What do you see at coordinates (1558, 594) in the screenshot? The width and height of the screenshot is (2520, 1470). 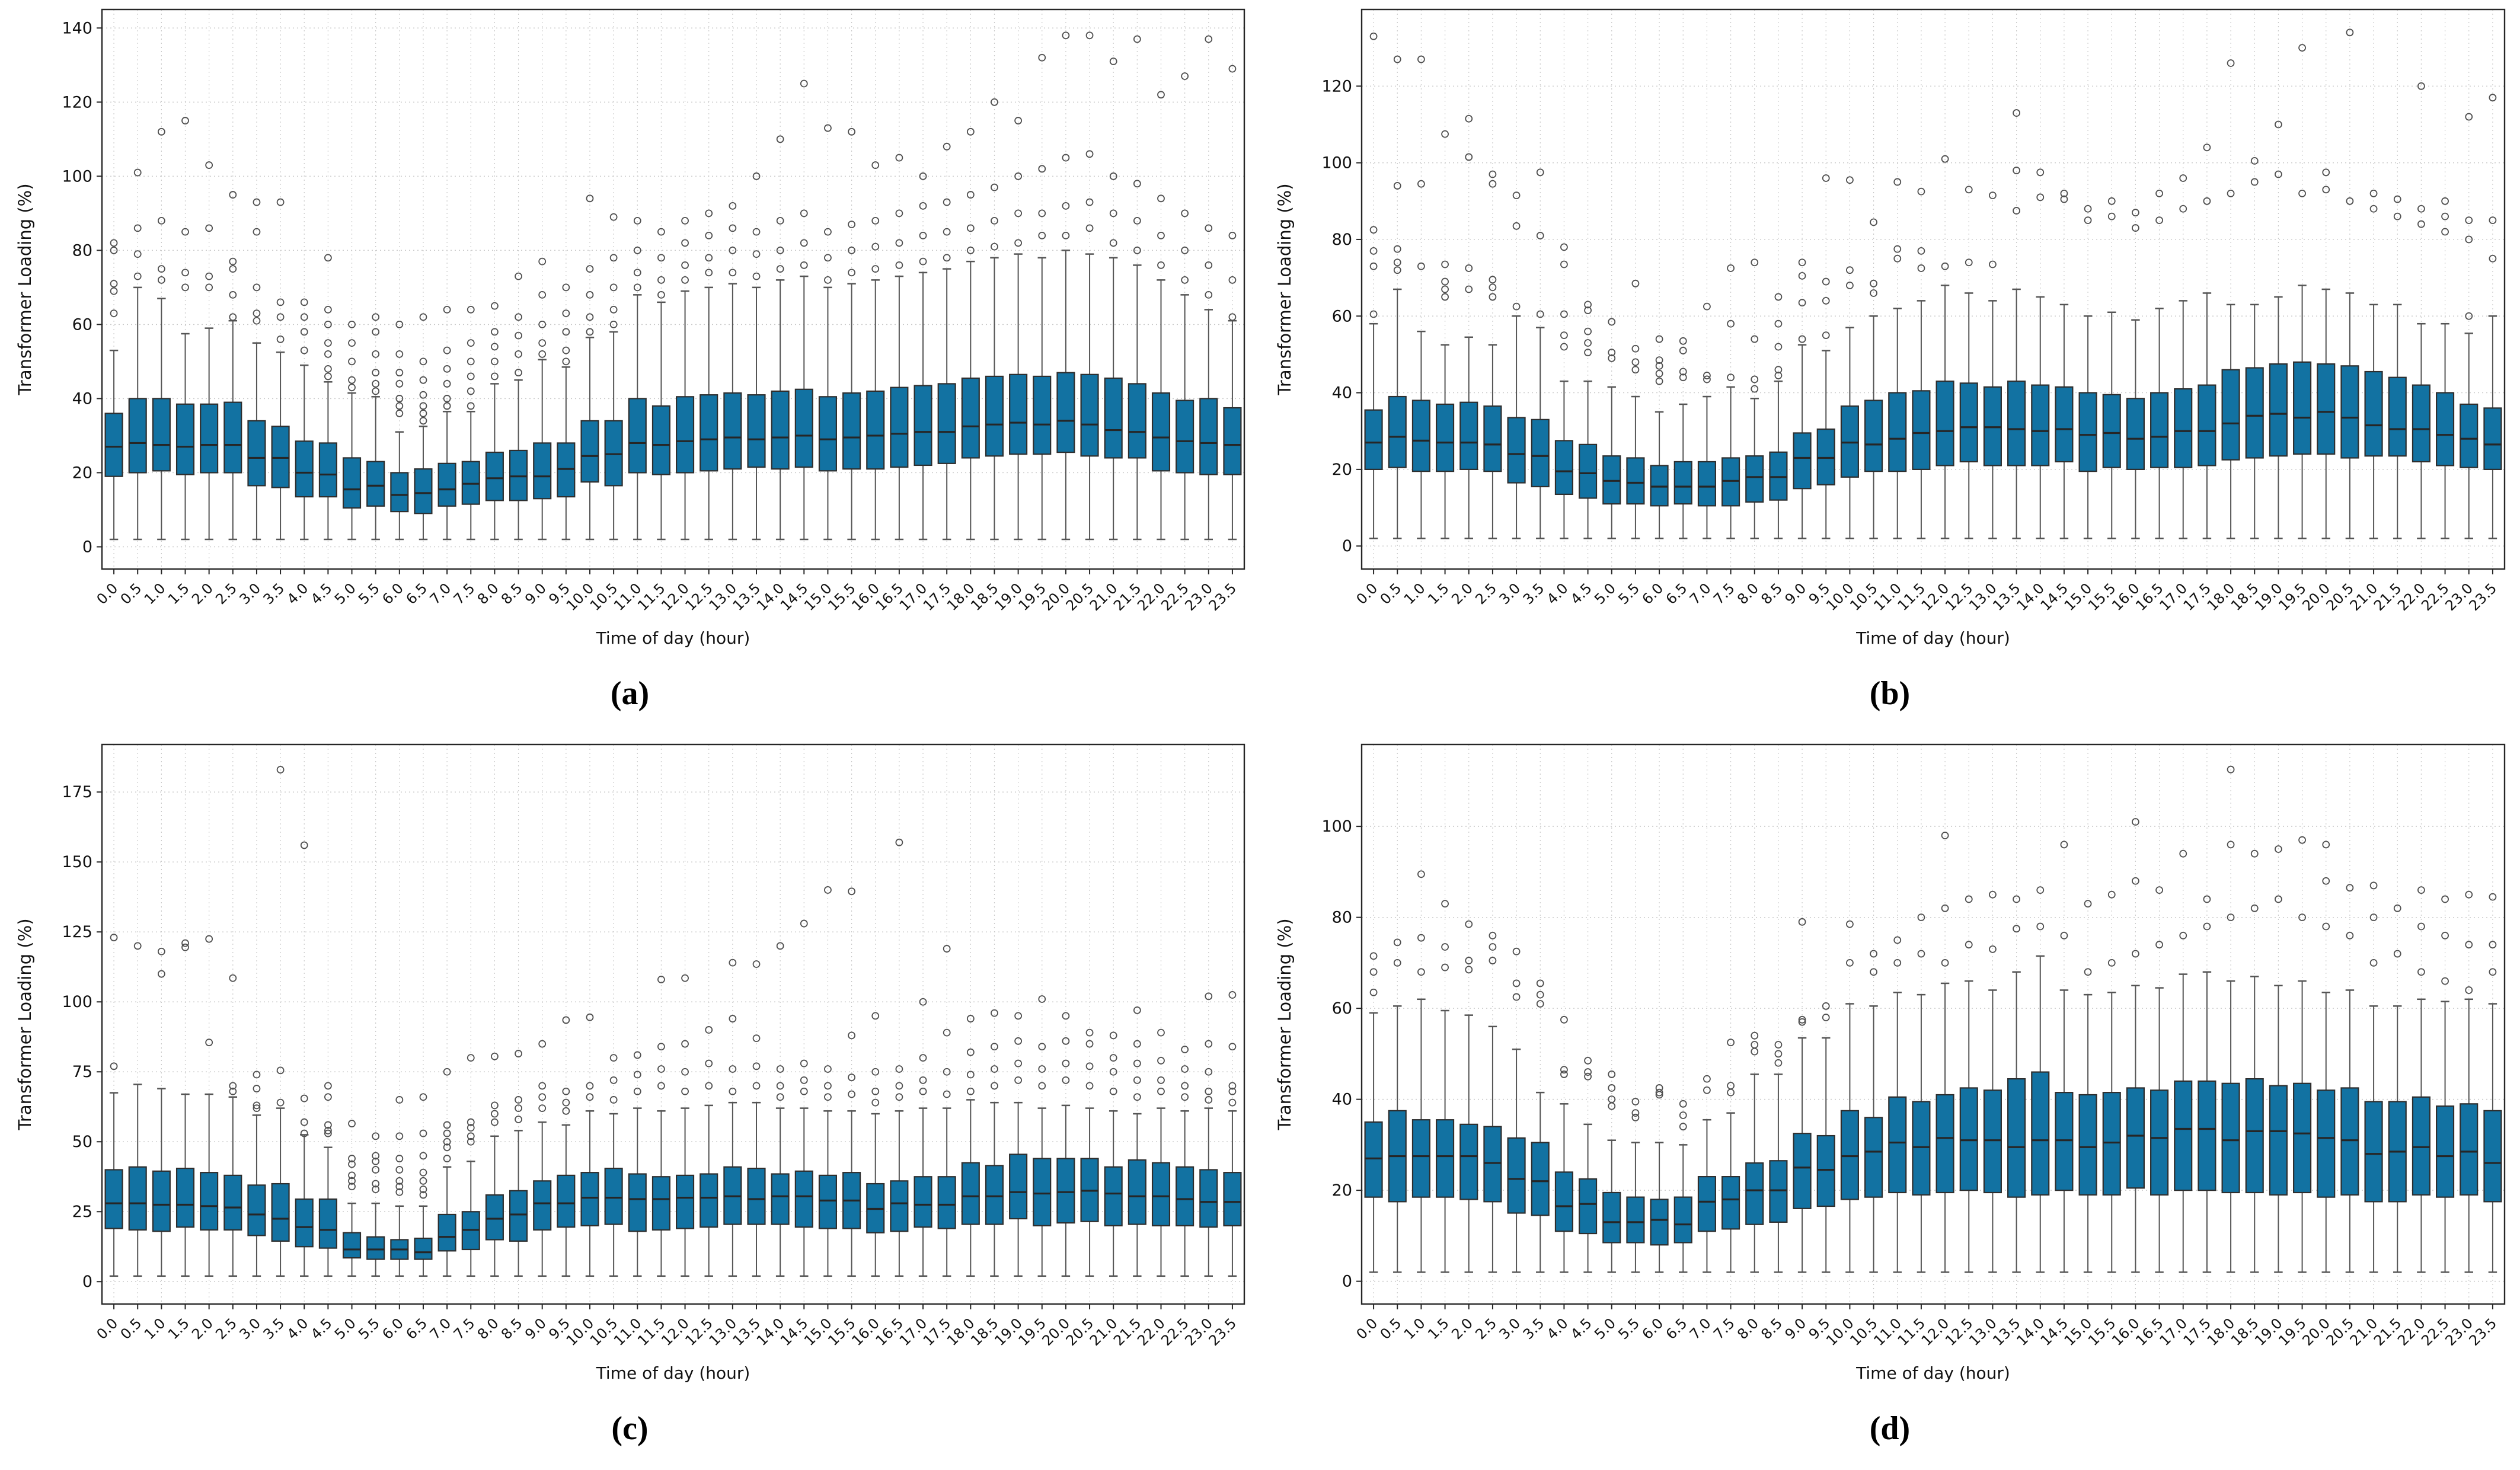 I see `svg-text: 4.0` at bounding box center [1558, 594].